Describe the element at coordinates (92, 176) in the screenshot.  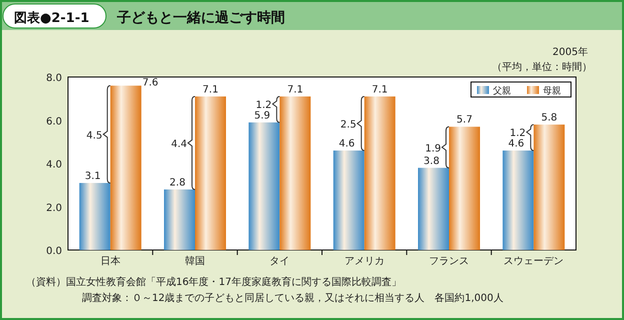
I see `data-label: 3.1` at that location.